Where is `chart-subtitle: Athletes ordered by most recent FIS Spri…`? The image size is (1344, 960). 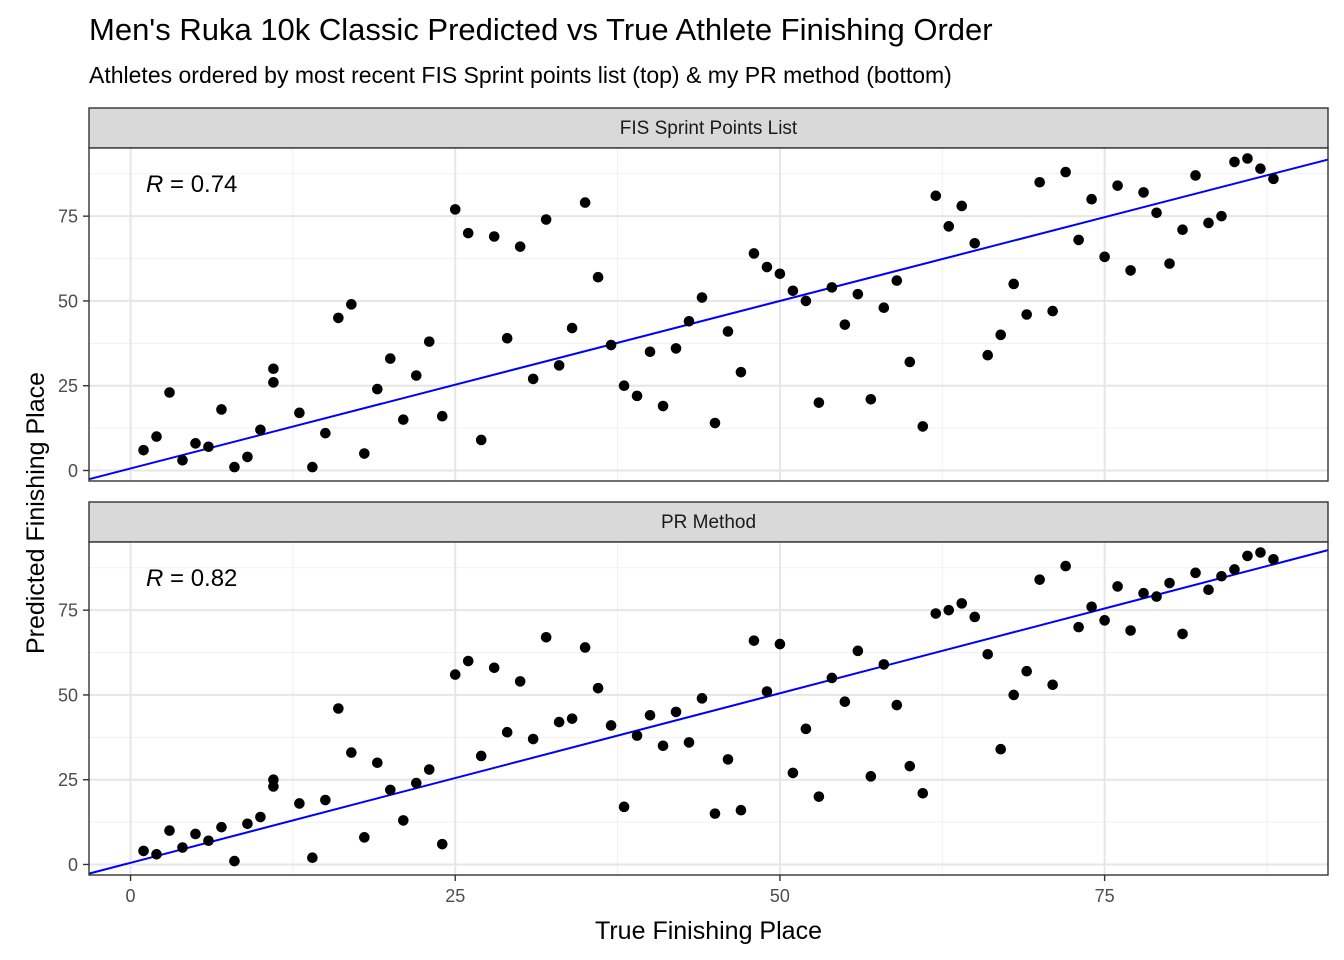 chart-subtitle: Athletes ordered by most recent FIS Spri… is located at coordinates (520, 75).